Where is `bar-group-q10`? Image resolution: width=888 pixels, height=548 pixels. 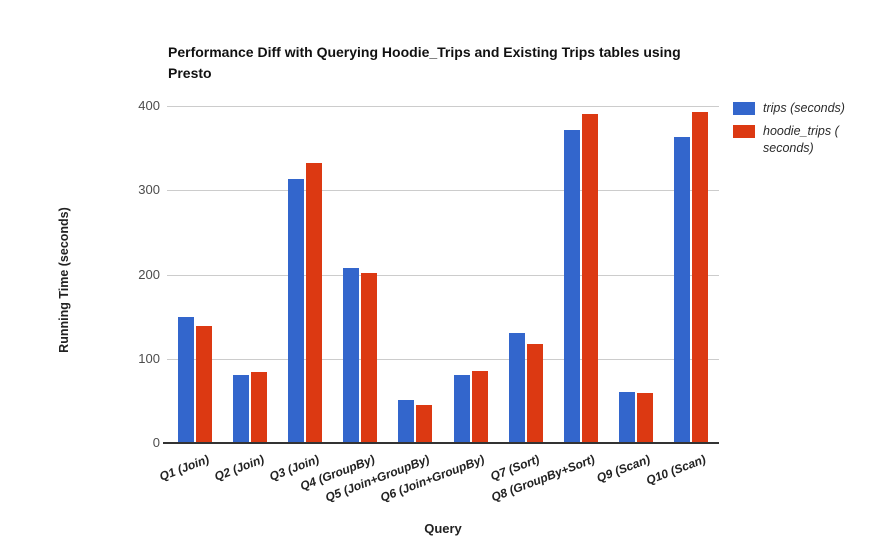 bar-group-q10 is located at coordinates (691, 274).